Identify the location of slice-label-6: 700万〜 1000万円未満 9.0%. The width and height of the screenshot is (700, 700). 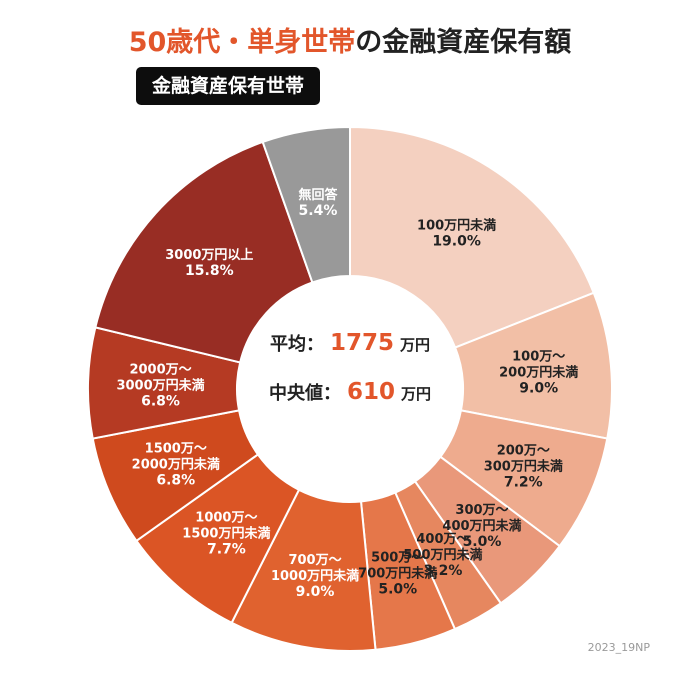
(315, 576).